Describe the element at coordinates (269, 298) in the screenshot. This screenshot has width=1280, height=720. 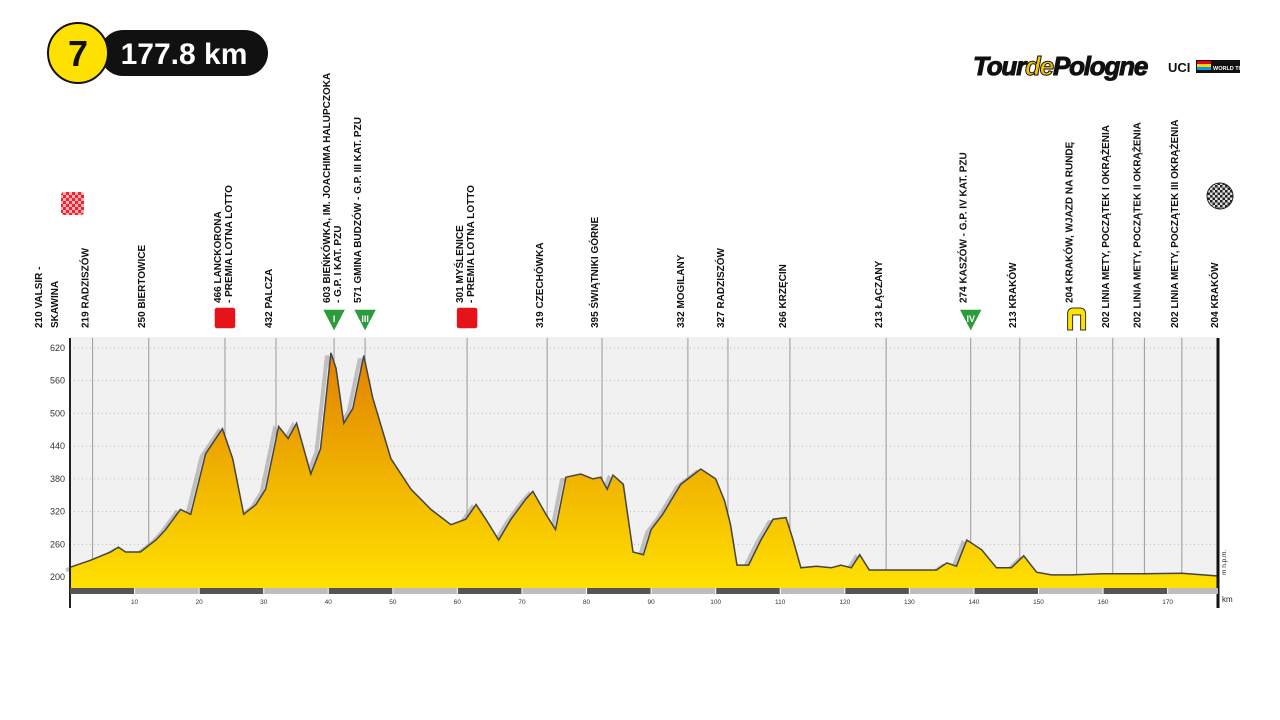
I see `waypoint-label: 432 PALCZA` at that location.